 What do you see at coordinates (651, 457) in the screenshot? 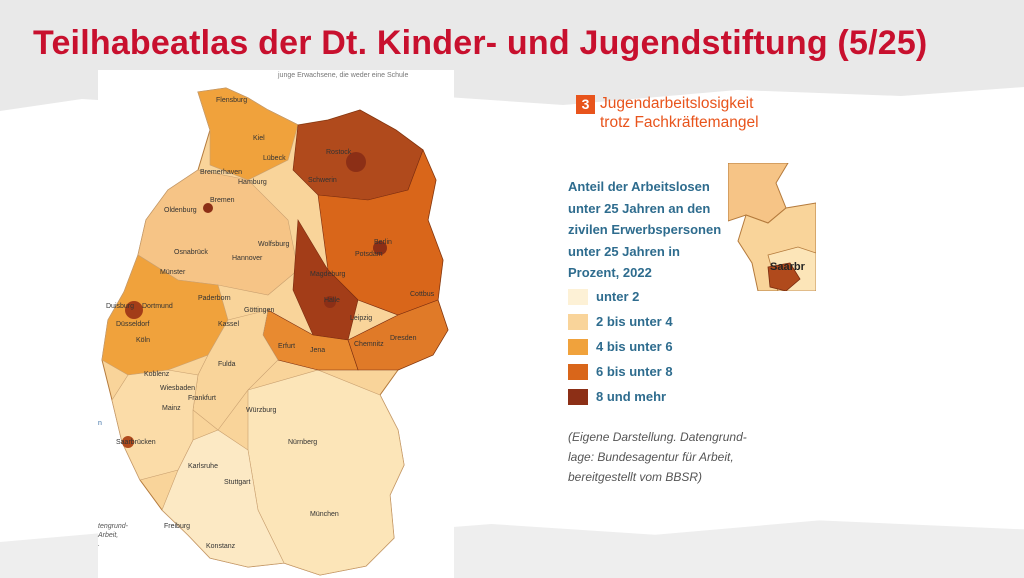
I see `source-line: lage: Bundesagentur für Arbeit,` at bounding box center [651, 457].